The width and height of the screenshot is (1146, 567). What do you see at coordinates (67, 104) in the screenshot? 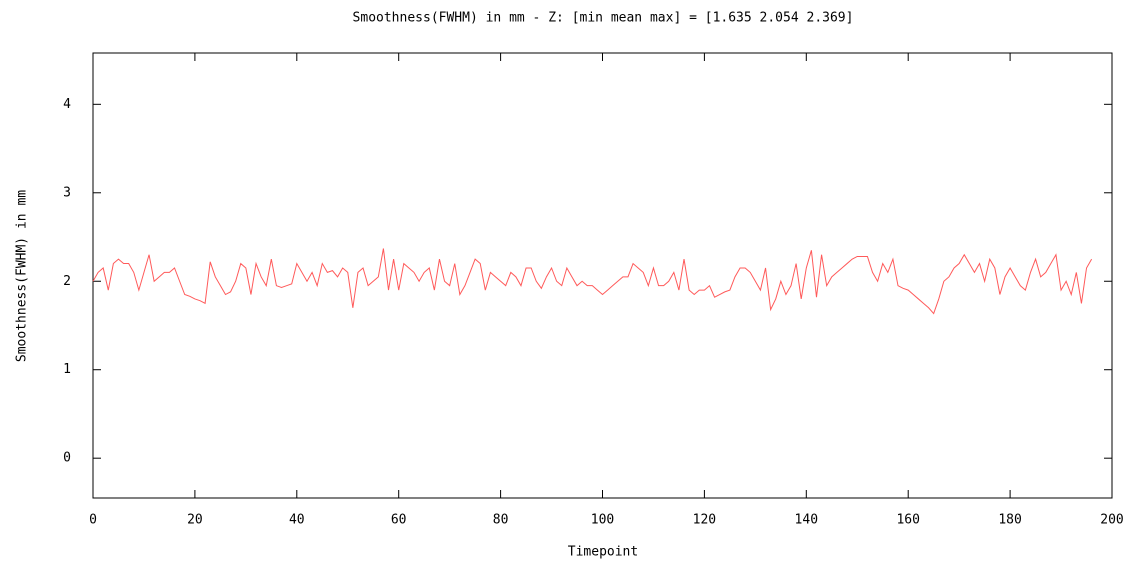
I see `y-tick-label: 4` at bounding box center [67, 104].